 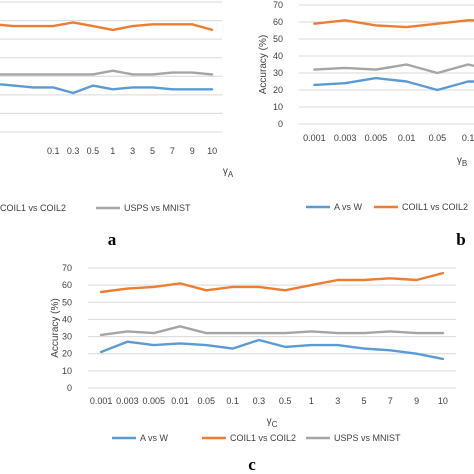 What do you see at coordinates (462, 161) in the screenshot?
I see `x-axis-label: γB` at bounding box center [462, 161].